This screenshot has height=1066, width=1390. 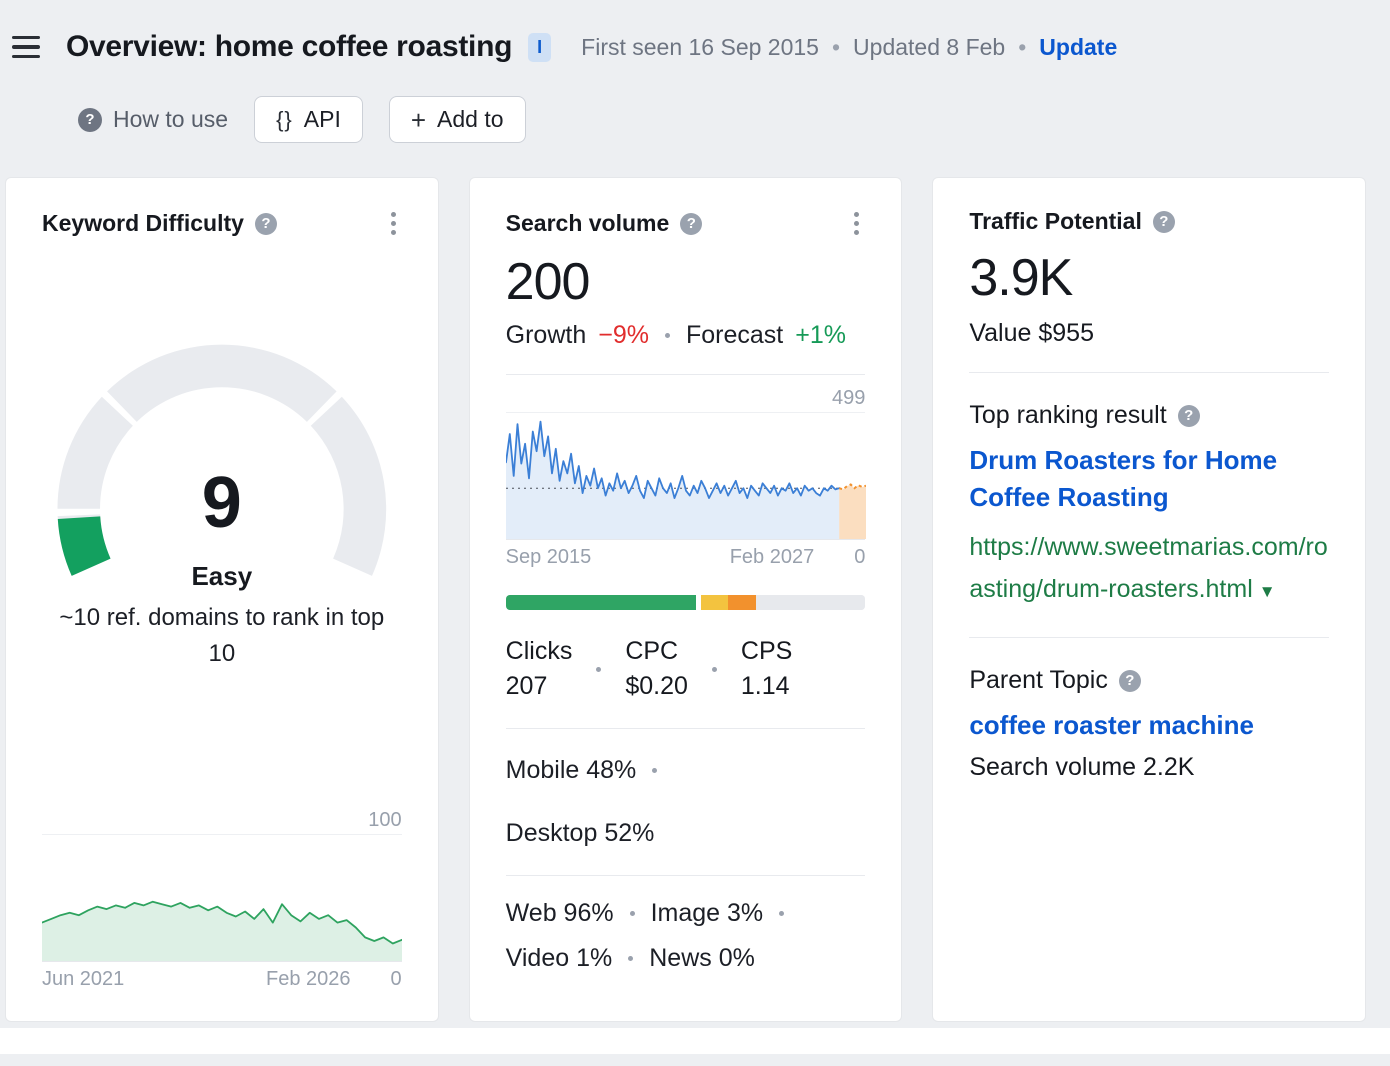 I want to click on top-ranking-result-label: Top ranking result, so click(x=1068, y=415).